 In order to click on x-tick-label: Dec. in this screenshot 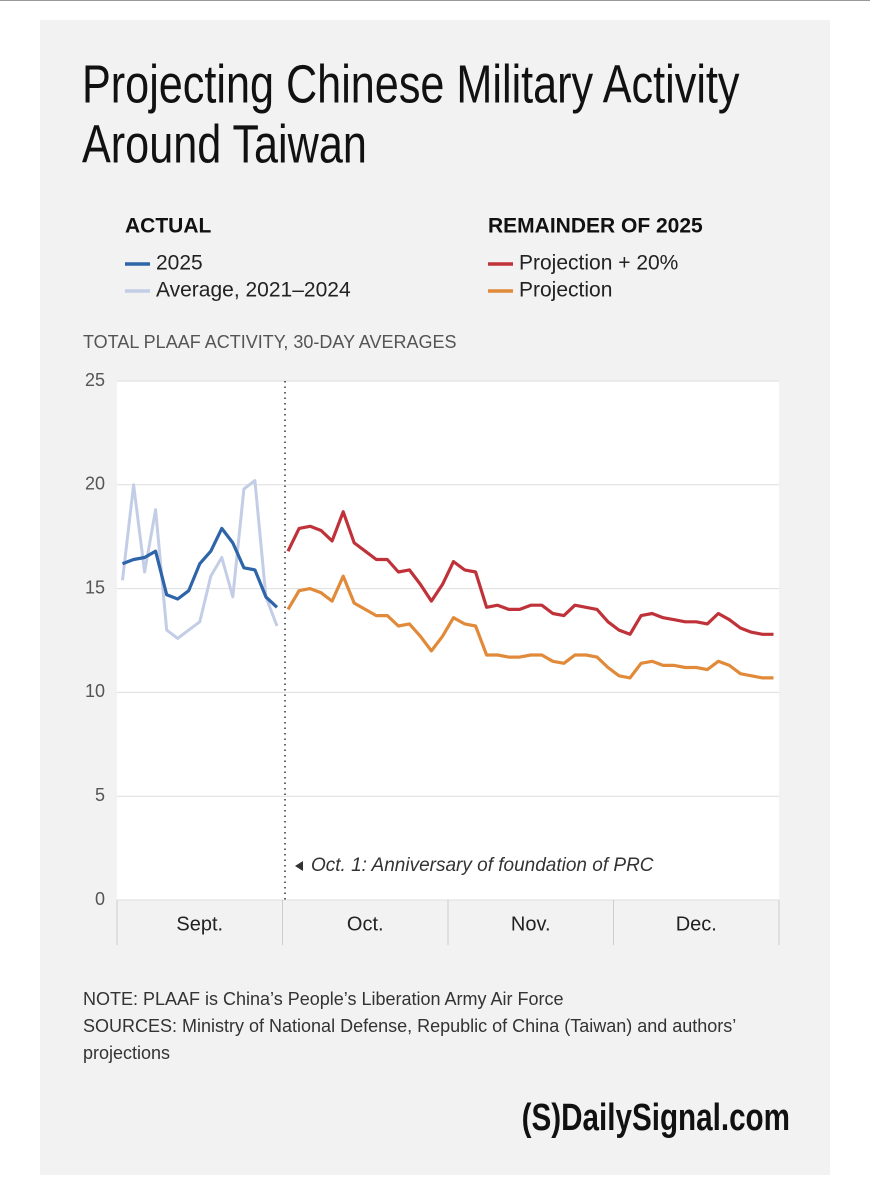, I will do `click(696, 924)`.